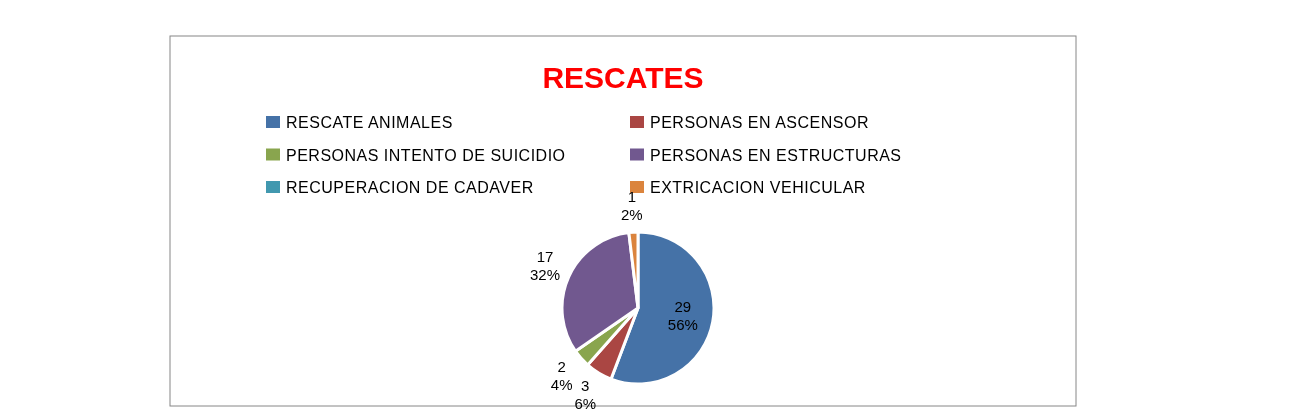 The image size is (1296, 419). Describe the element at coordinates (585, 395) in the screenshot. I see `data-label: 3 6%` at that location.